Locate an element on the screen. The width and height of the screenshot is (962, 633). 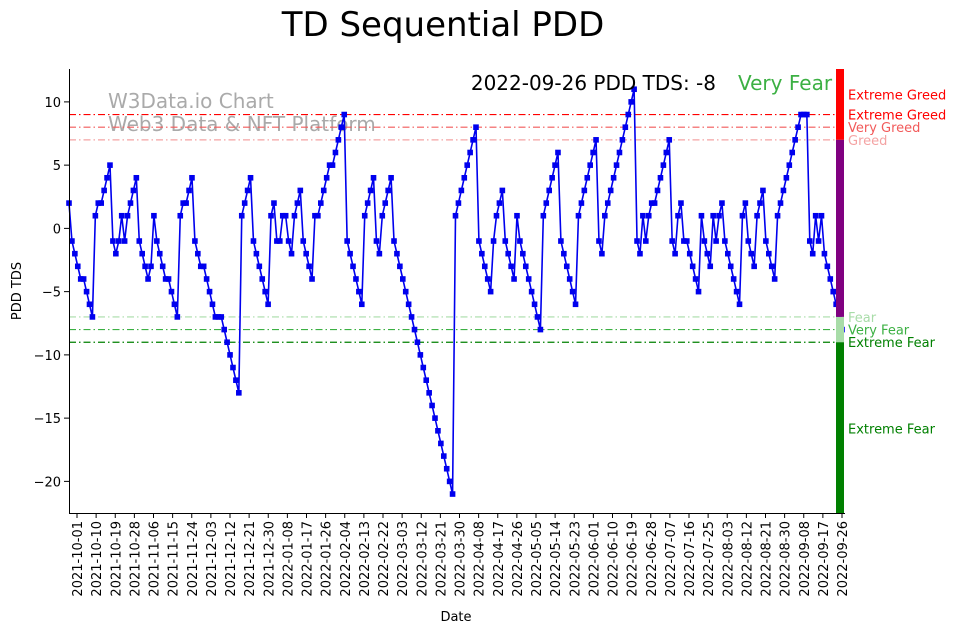
y-tick-label: 10 is located at coordinates (52, 103).